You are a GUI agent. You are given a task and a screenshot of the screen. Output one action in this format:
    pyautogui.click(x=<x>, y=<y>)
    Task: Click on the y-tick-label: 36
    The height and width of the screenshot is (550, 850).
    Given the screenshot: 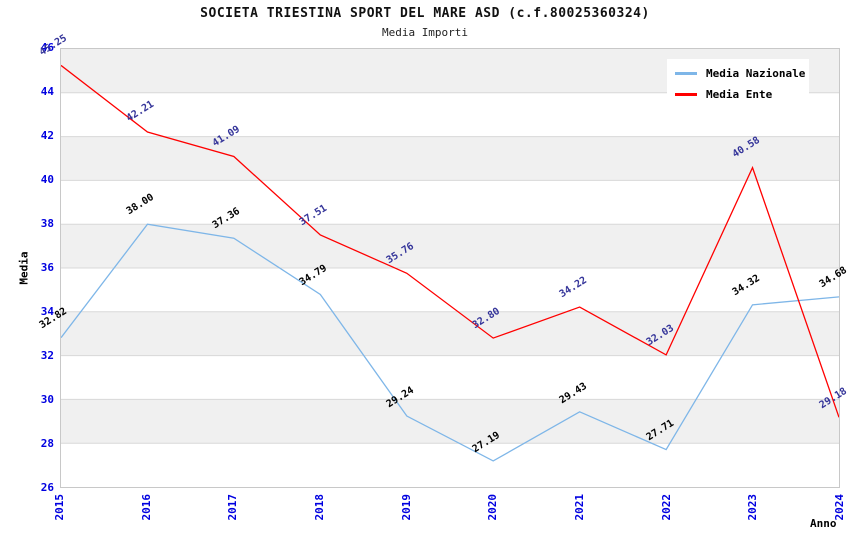 What is the action you would take?
    pyautogui.click(x=47, y=267)
    